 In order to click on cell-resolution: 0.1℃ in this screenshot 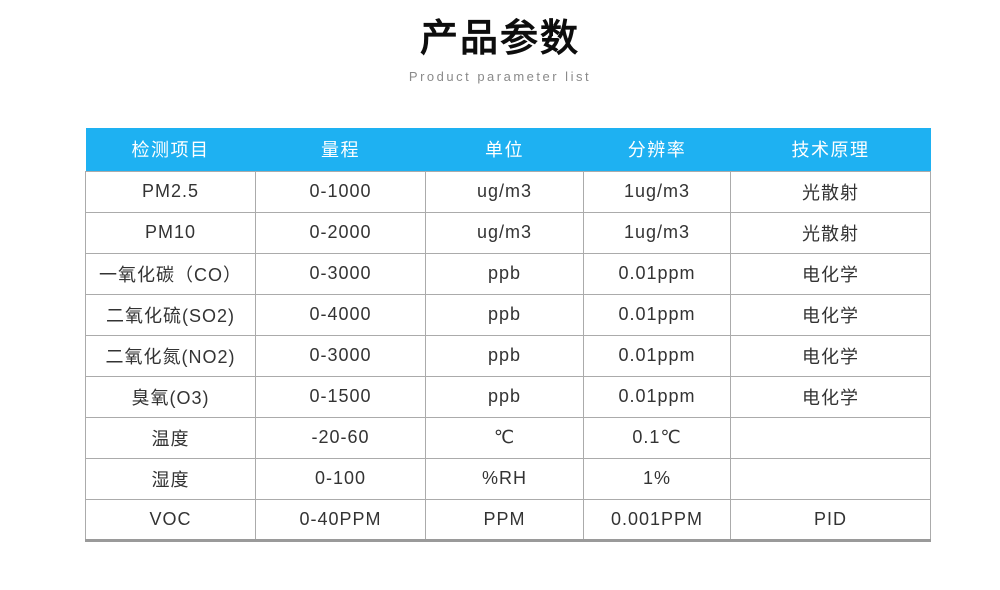, I will do `click(657, 437)`.